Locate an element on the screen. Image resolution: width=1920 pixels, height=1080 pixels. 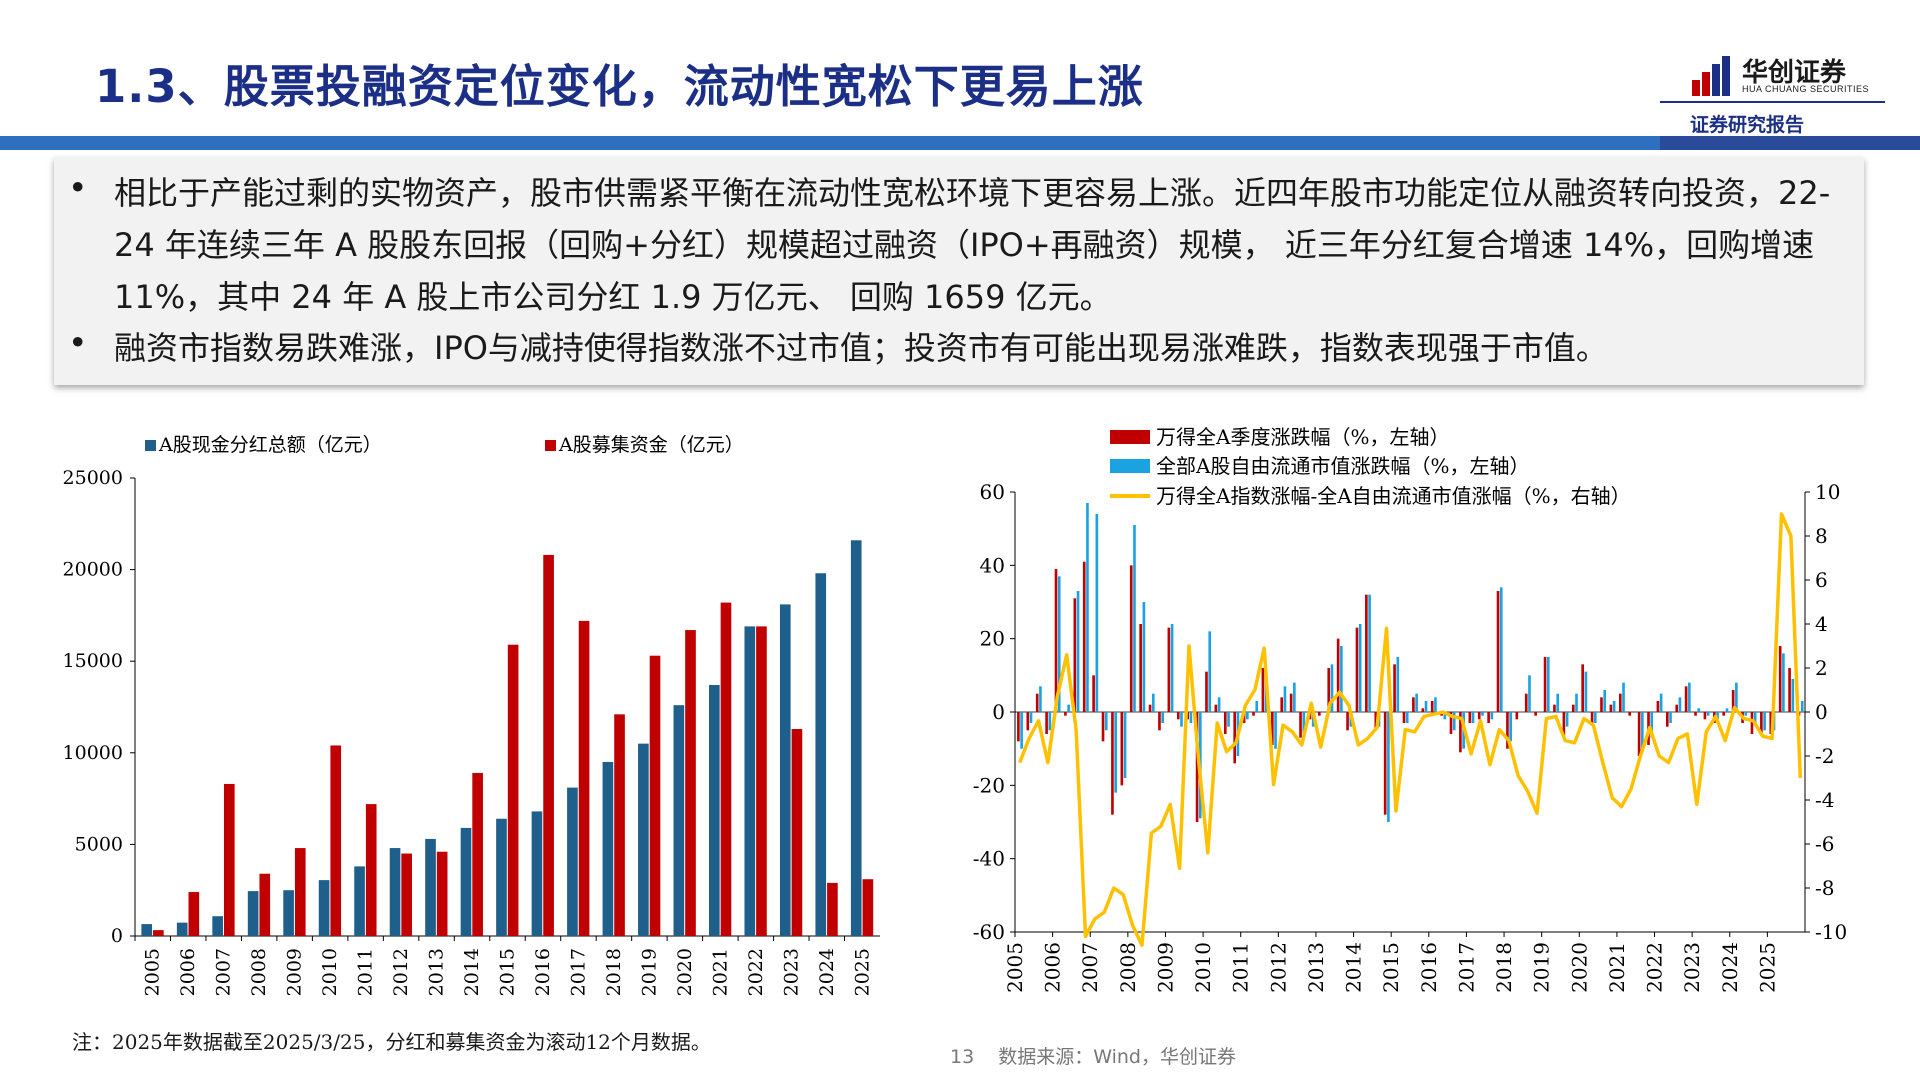
right-tick-label: 6 is located at coordinates (1821, 580).